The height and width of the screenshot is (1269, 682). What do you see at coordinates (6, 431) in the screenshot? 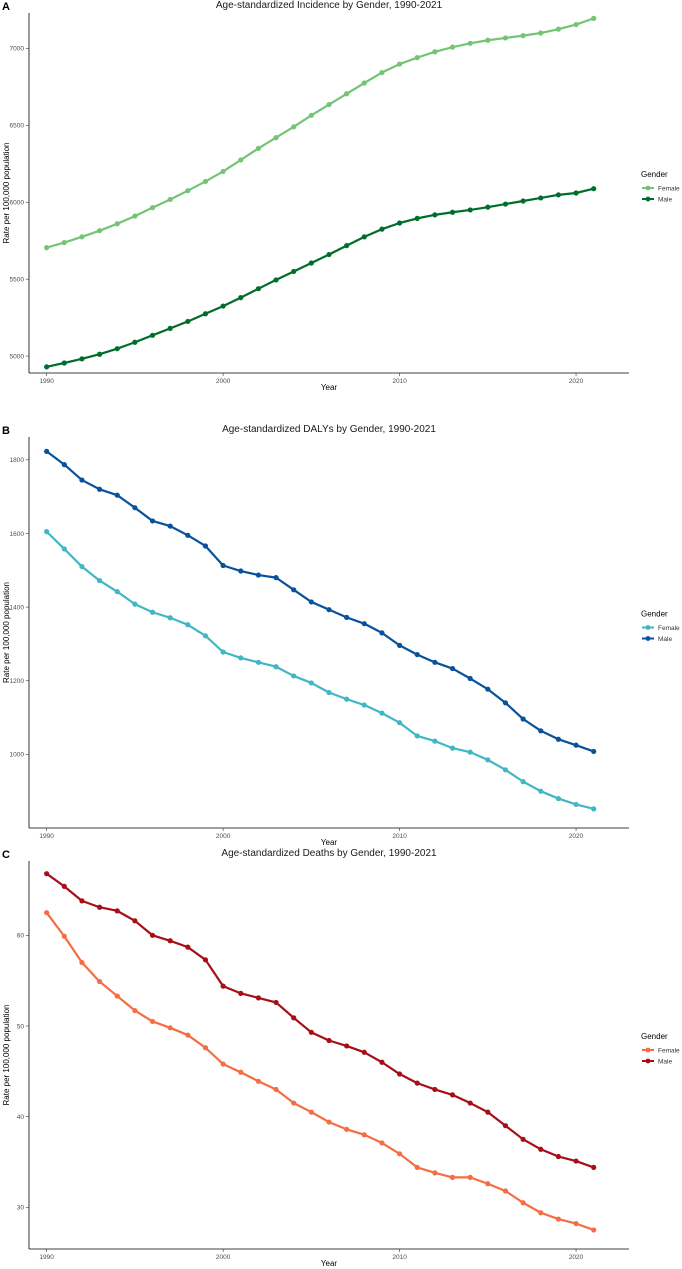
I see `panel-letter: B` at bounding box center [6, 431].